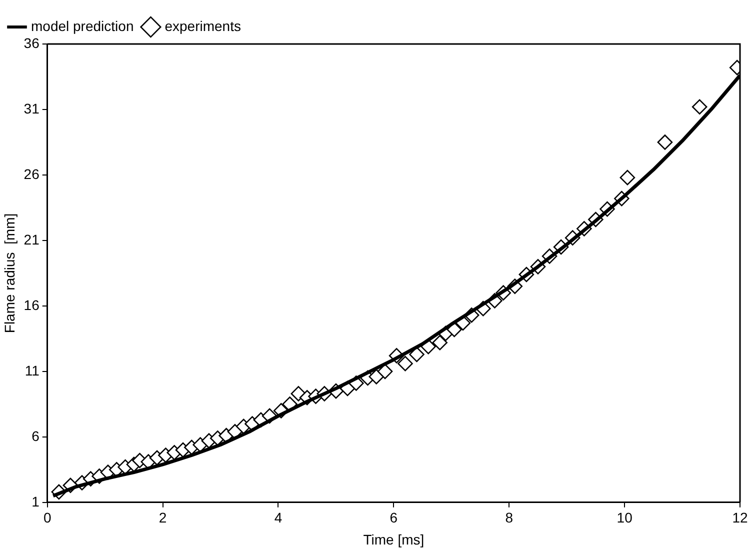 Image resolution: width=752 pixels, height=551 pixels. Describe the element at coordinates (32, 174) in the screenshot. I see `y-tick-label: 26` at that location.